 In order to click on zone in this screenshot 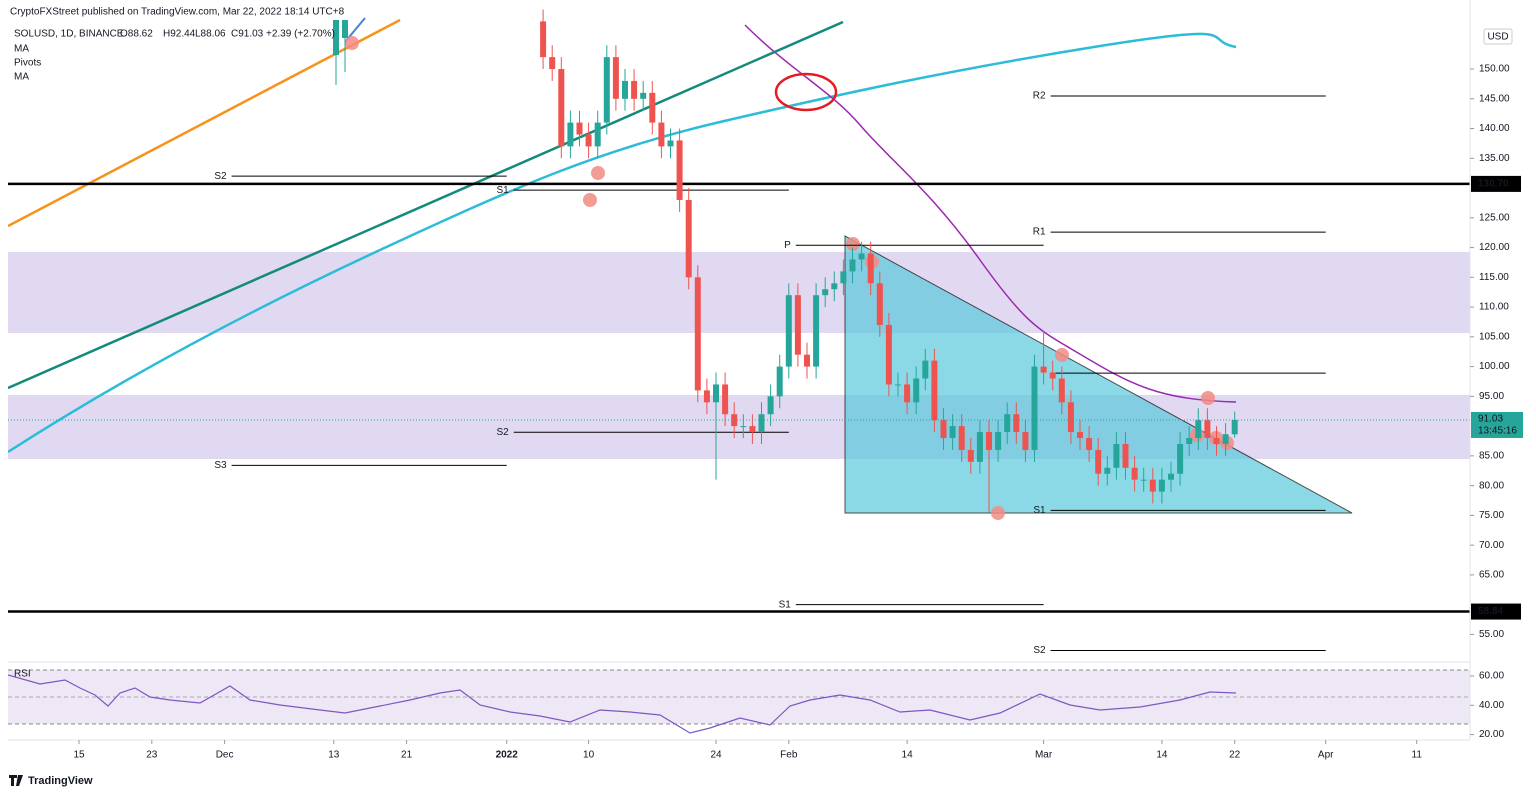, I will do `click(739, 292)`.